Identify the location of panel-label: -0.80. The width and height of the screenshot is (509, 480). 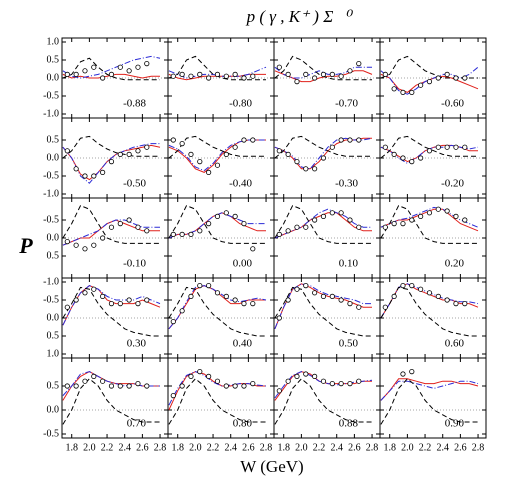
(240, 104).